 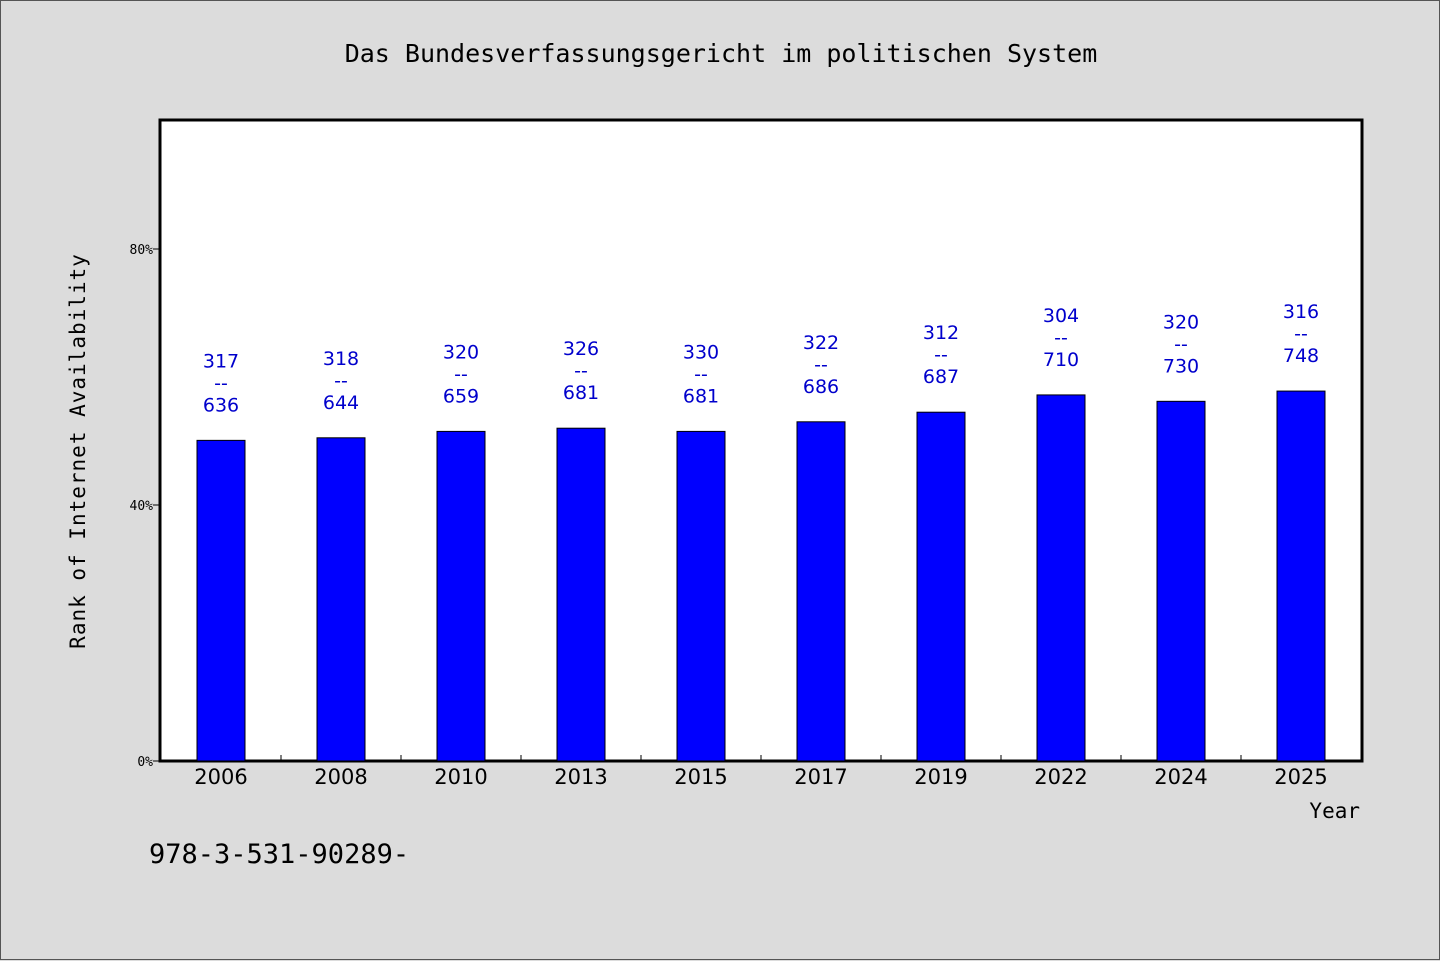 I want to click on x-tick-label-2022: 2022, so click(x=1060, y=777).